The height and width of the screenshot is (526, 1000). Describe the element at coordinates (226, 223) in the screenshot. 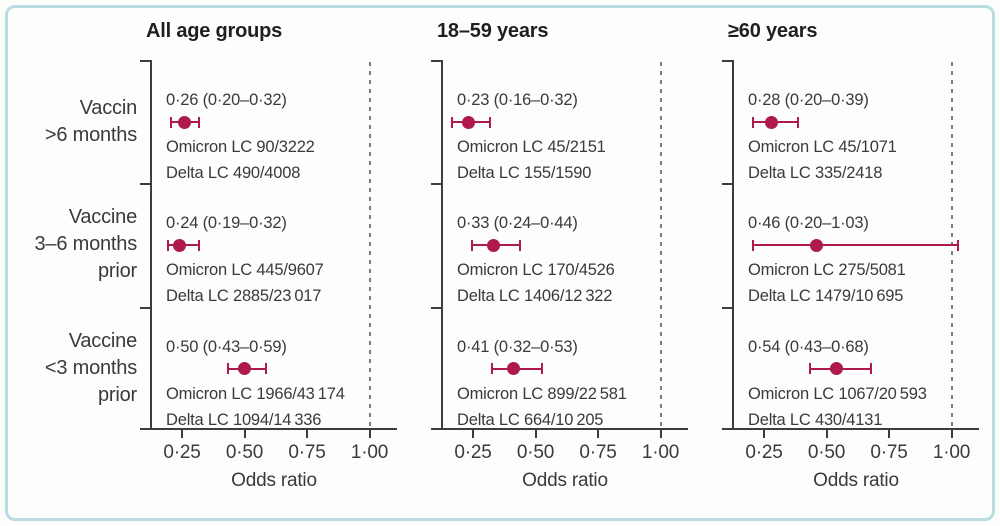

I see `or-ci-label: 0·24 (0·19–0·32)` at that location.